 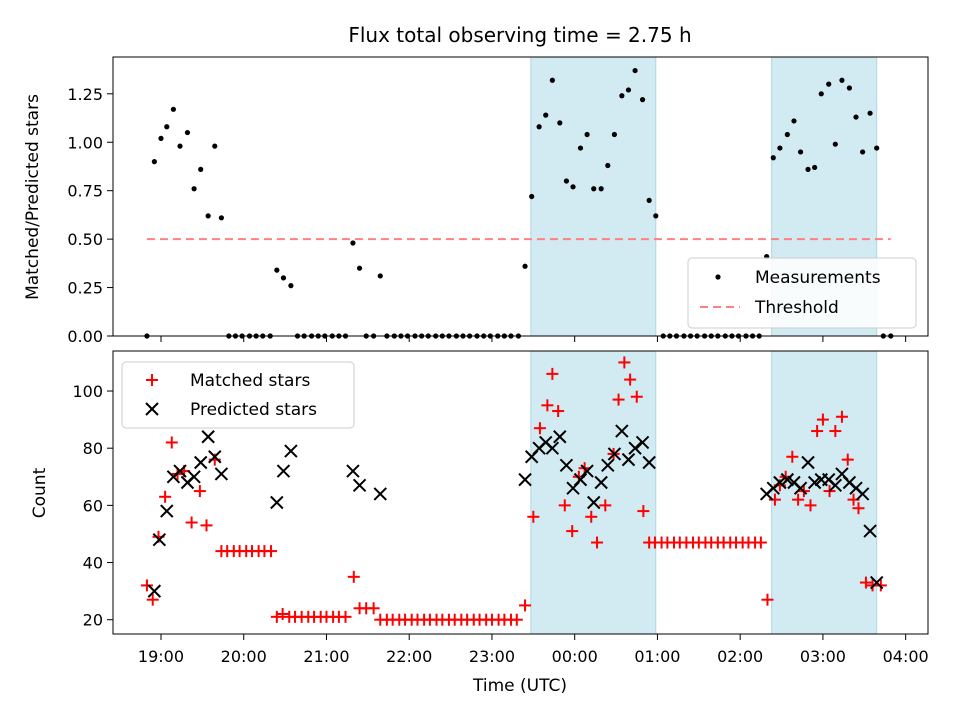 I want to click on y-tick-label: 1.25, so click(x=85, y=94).